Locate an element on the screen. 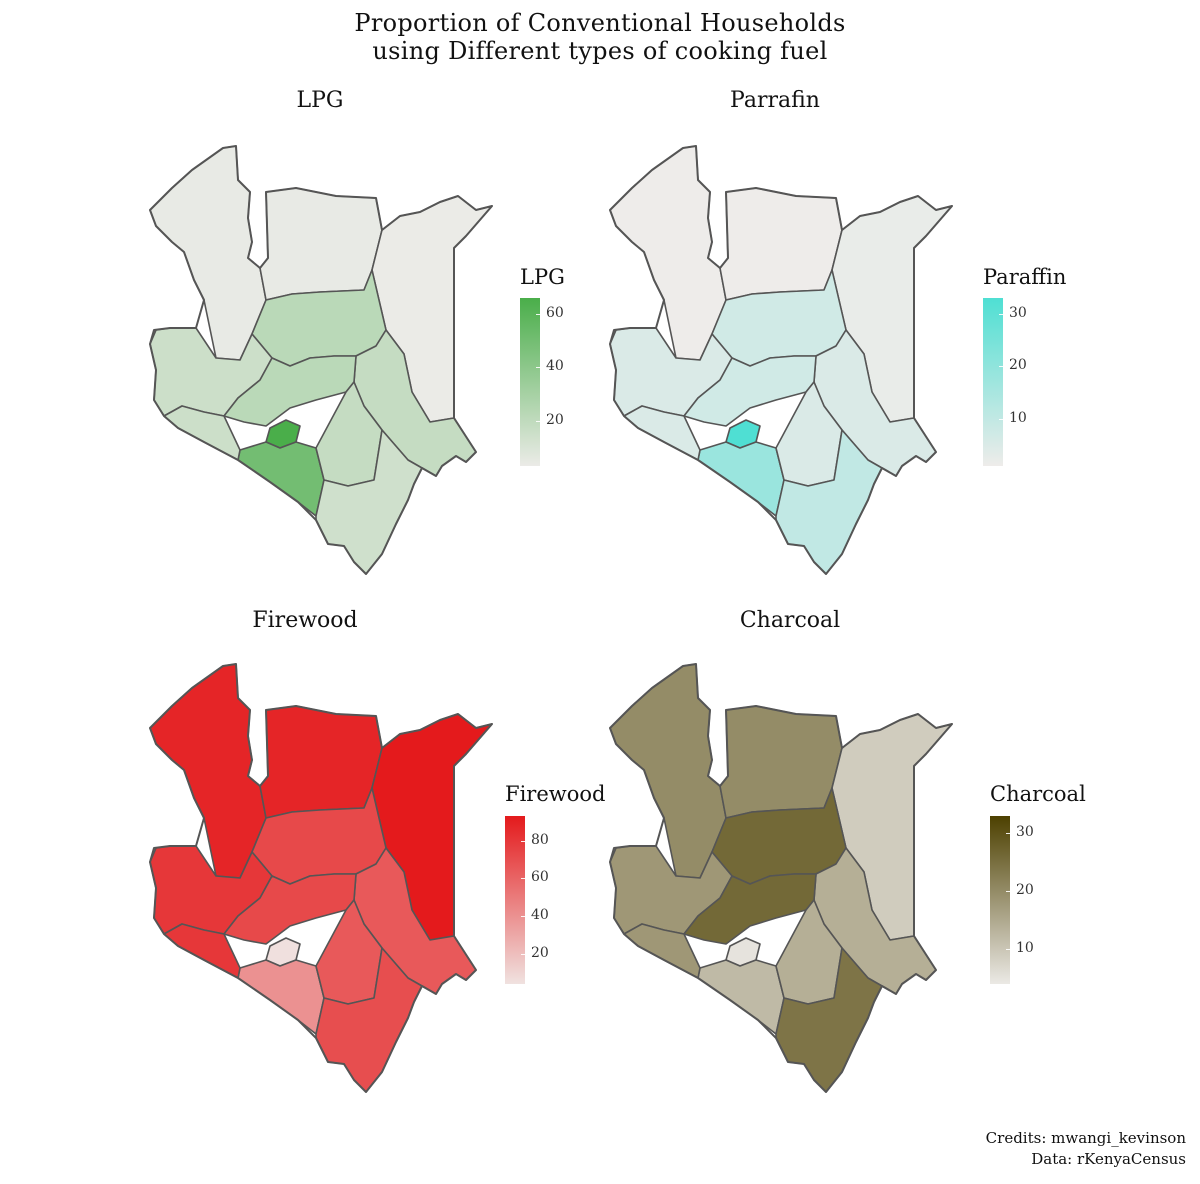 The width and height of the screenshot is (1200, 1184). legend-tick-label-firewood: 40 is located at coordinates (540, 915).